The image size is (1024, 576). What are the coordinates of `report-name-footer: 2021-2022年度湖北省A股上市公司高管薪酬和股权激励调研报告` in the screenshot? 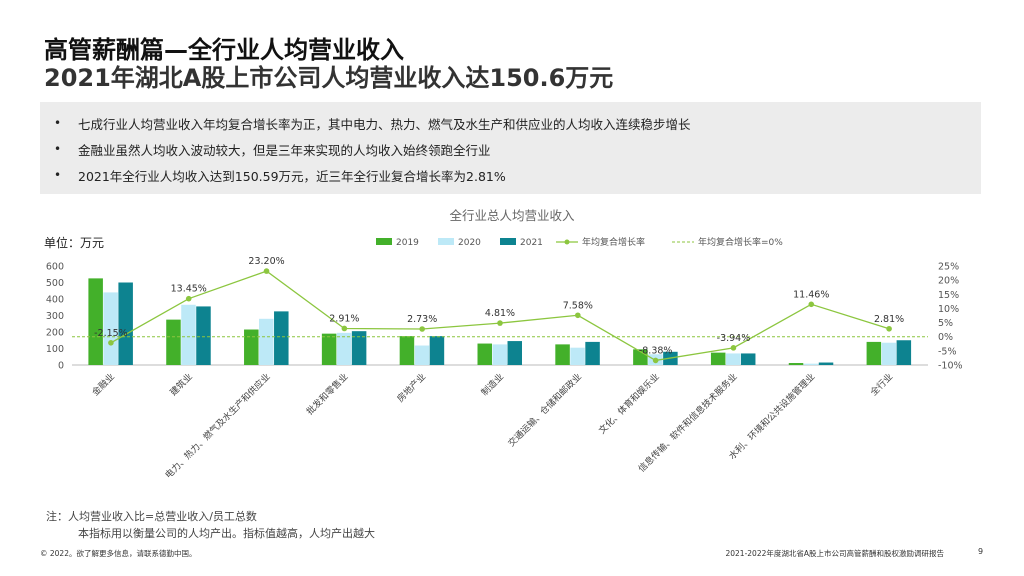 It's located at (834, 553).